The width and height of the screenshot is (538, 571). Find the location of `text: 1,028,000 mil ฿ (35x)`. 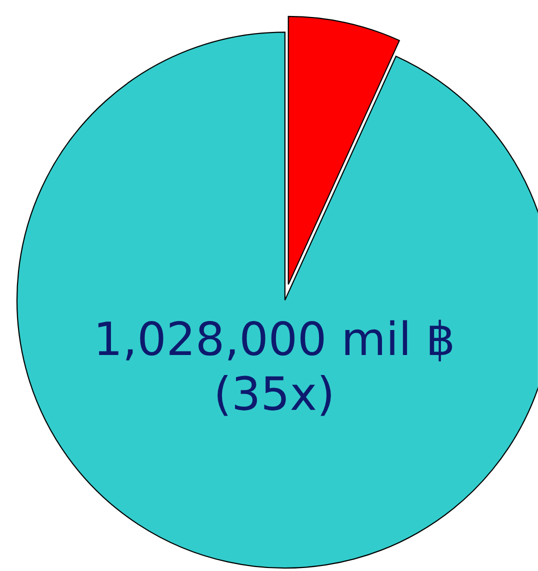

text: 1,028,000 mil ฿ (35x) is located at coordinates (275, 368).